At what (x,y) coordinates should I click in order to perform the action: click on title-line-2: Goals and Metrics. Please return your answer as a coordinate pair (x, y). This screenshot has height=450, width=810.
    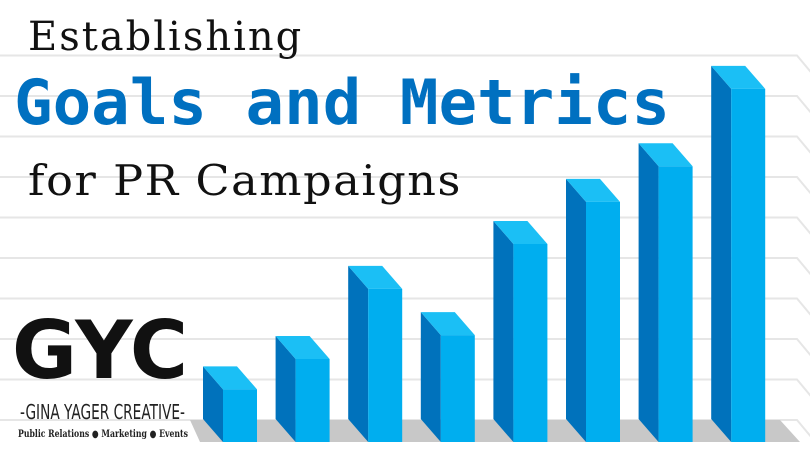
    Looking at the image, I should click on (342, 102).